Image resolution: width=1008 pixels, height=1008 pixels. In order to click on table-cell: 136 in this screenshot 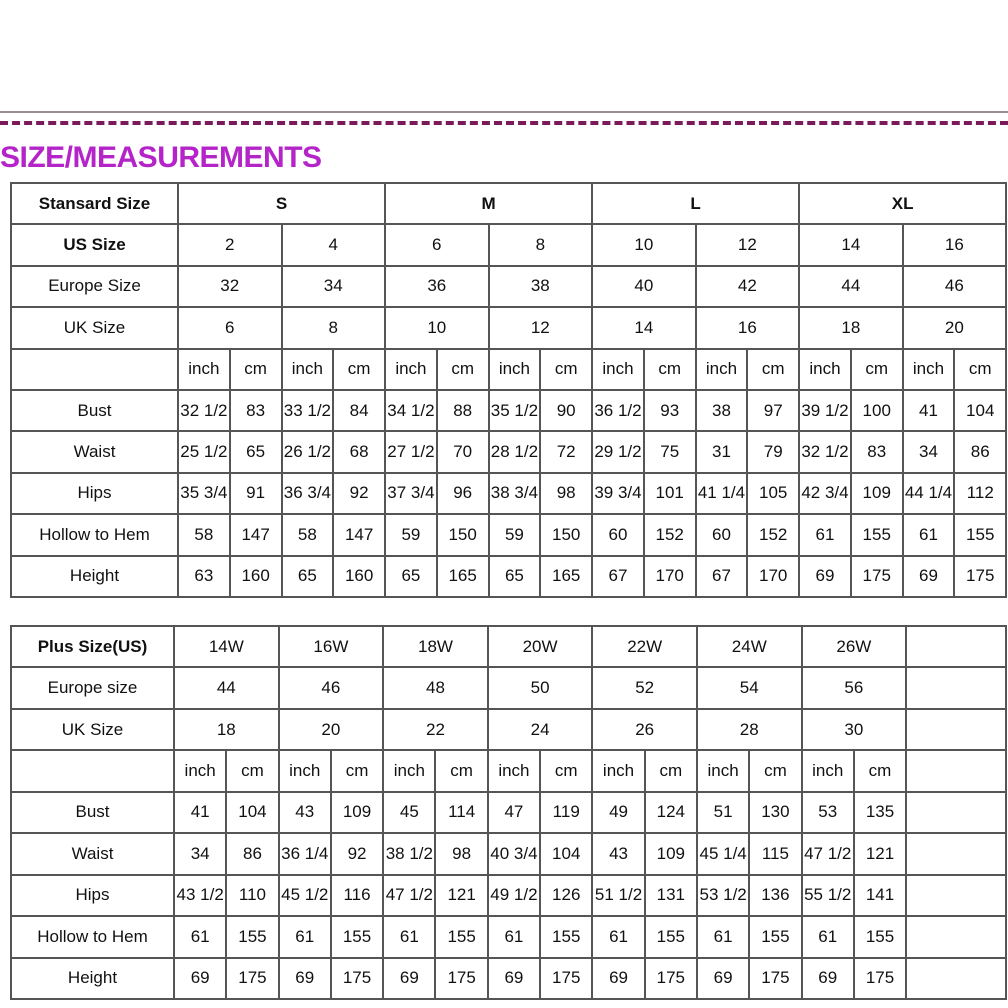, I will do `click(775, 895)`.